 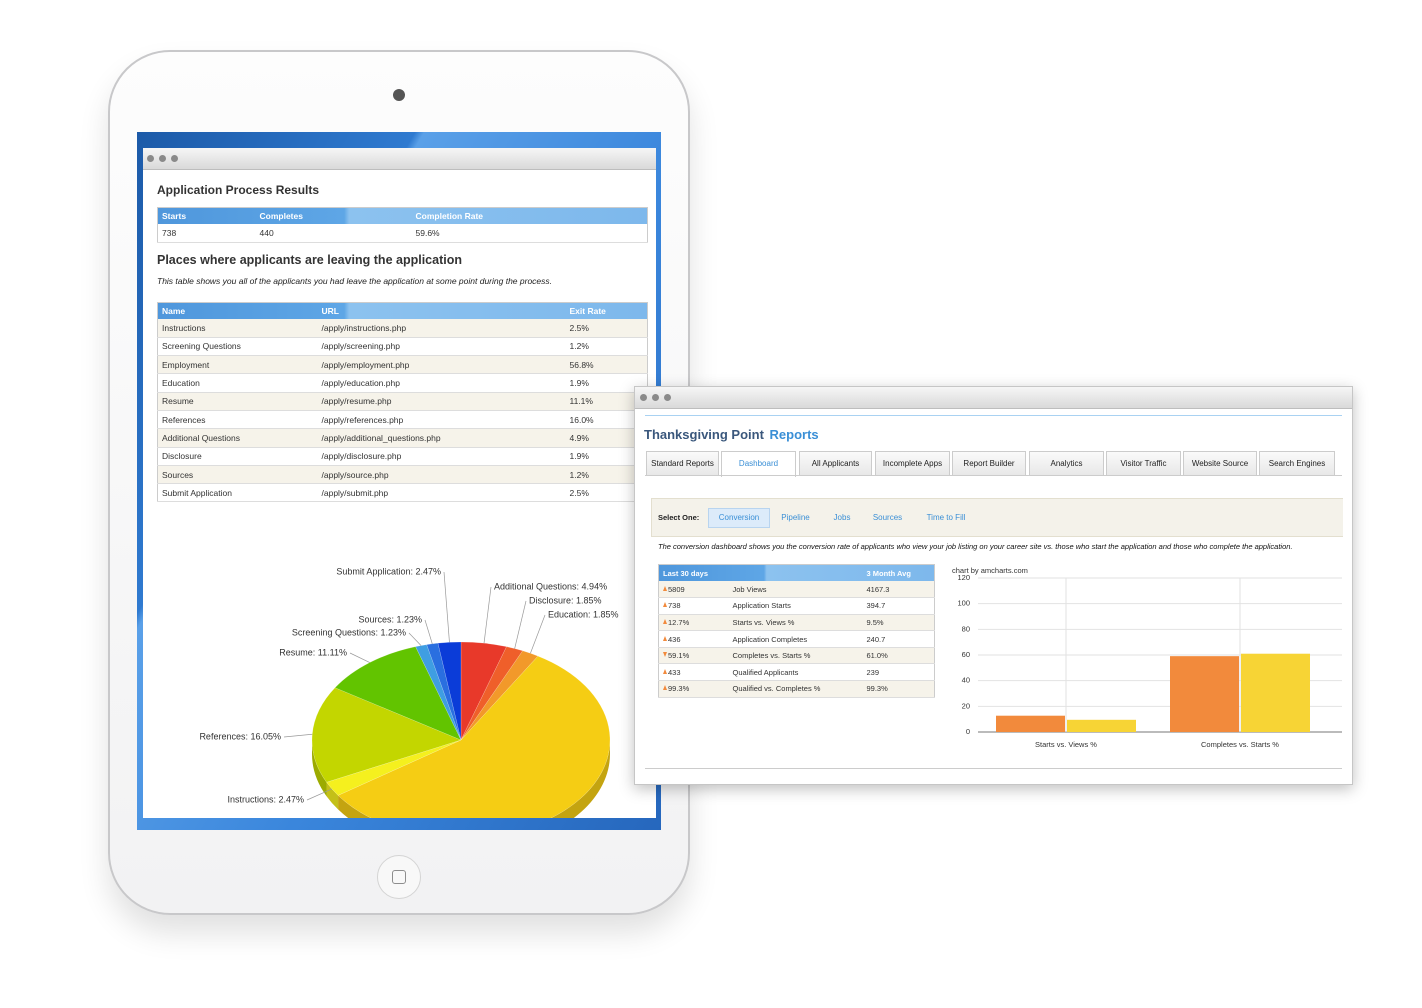 I want to click on table-row: 59.1% Completes vs. Starts % 61.0%, so click(x=796, y=656).